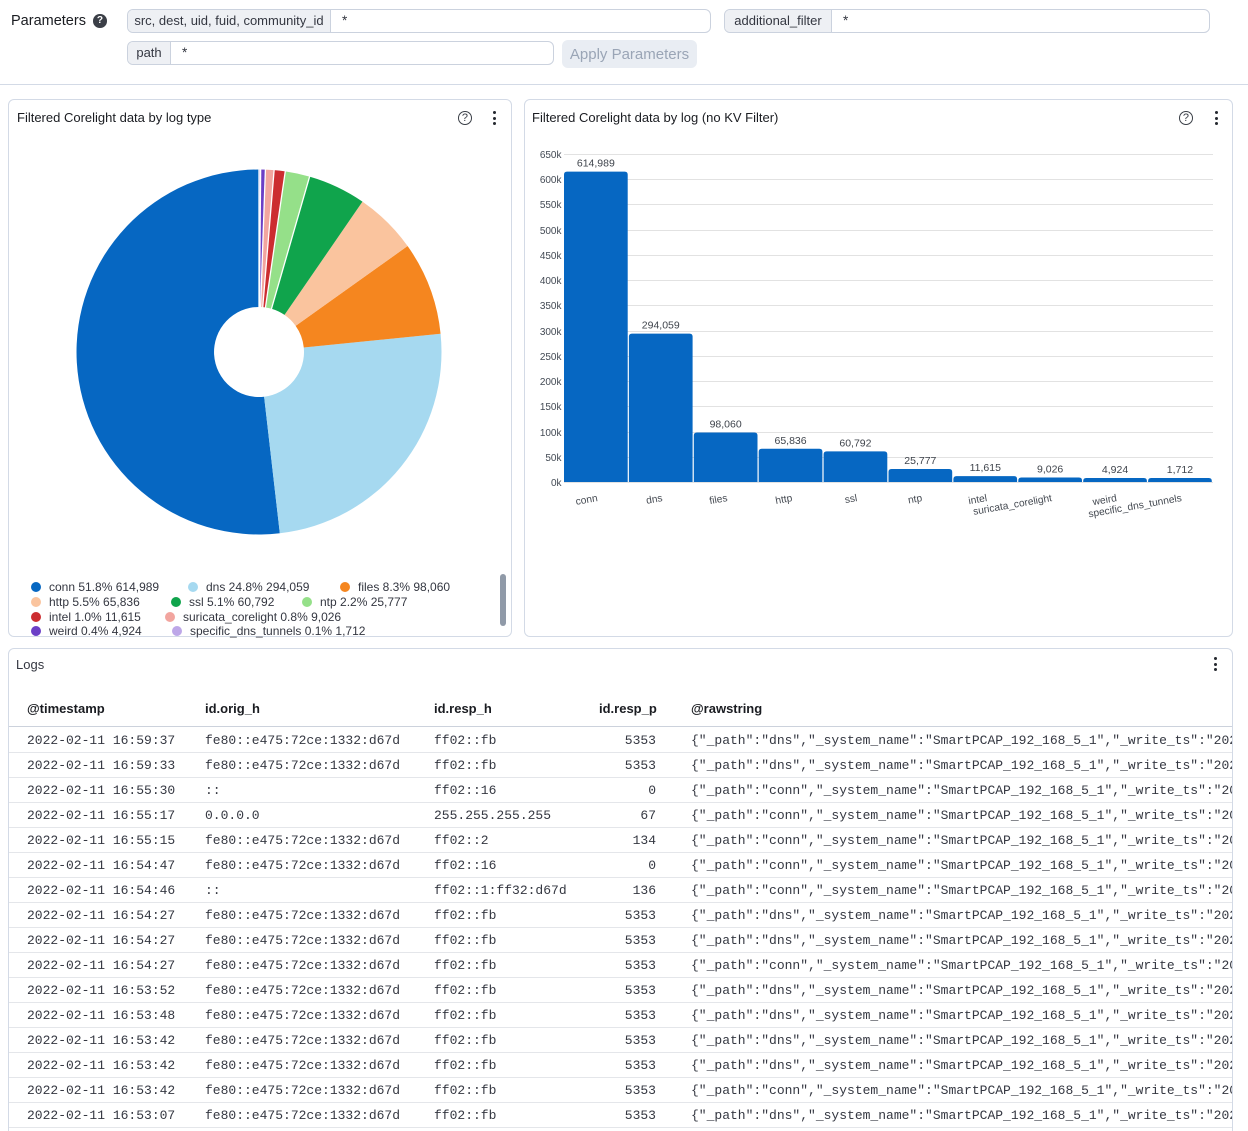 The width and height of the screenshot is (1248, 1131). I want to click on svg-text: 650k, so click(551, 155).